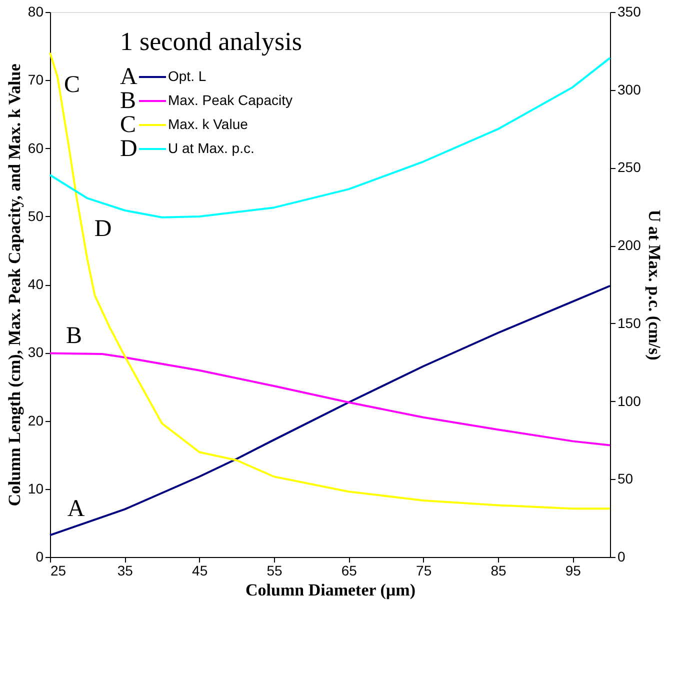 The height and width of the screenshot is (688, 700). Describe the element at coordinates (129, 77) in the screenshot. I see `text: A` at that location.